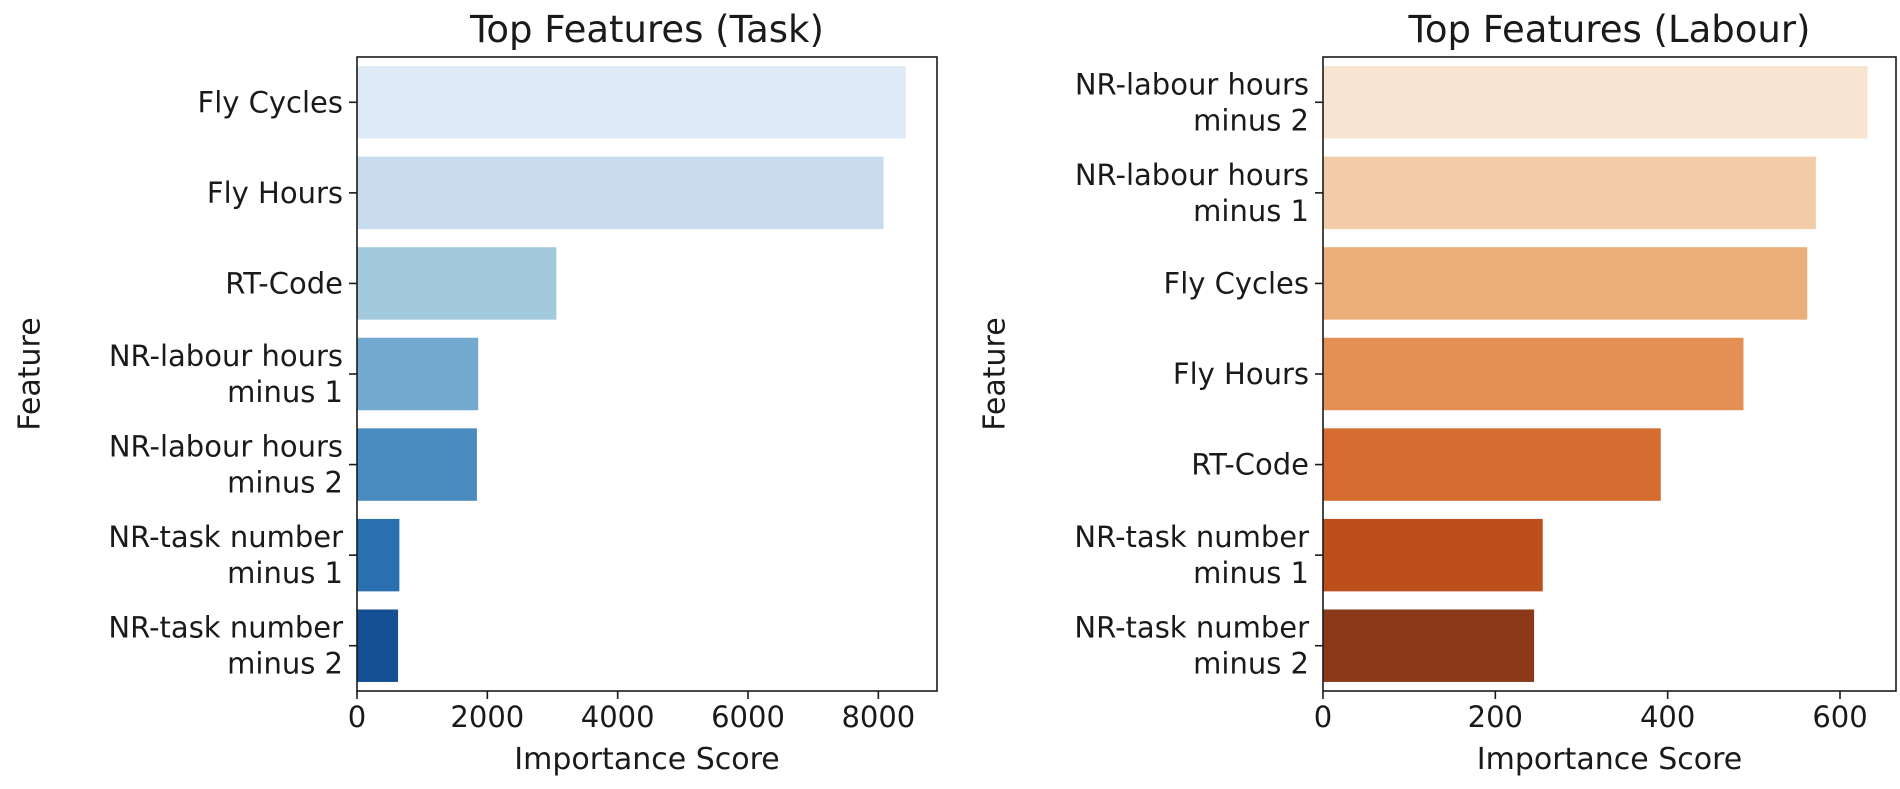 This screenshot has height=789, width=1900. I want to click on labour-ytick-label-5-line-1: RT-Code, so click(1250, 465).